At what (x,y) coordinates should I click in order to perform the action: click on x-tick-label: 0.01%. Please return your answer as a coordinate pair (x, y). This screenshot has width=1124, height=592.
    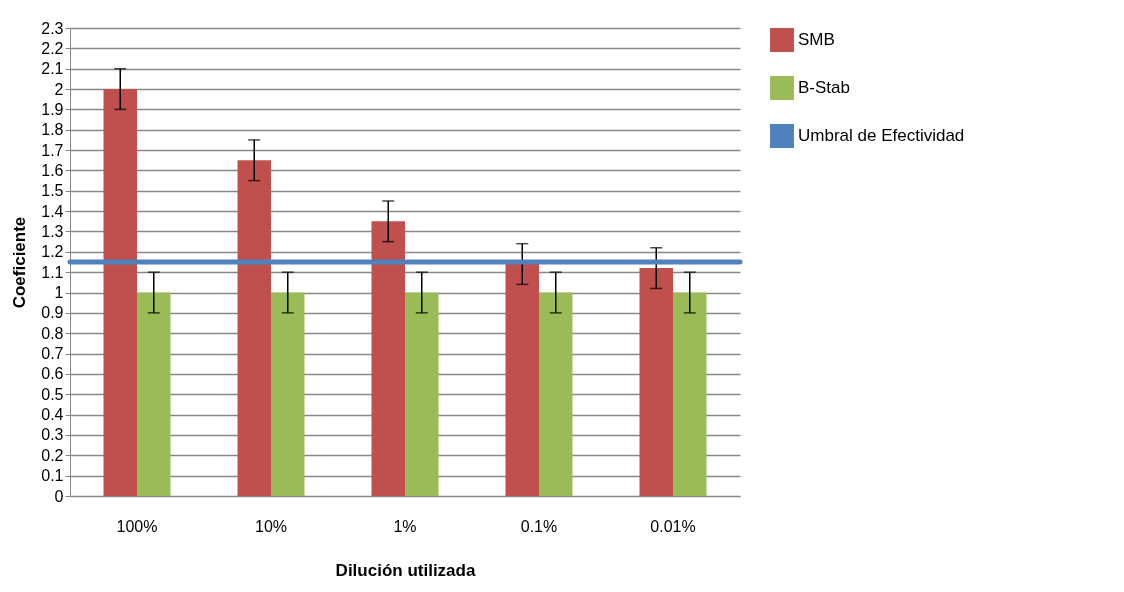
    Looking at the image, I should click on (673, 526).